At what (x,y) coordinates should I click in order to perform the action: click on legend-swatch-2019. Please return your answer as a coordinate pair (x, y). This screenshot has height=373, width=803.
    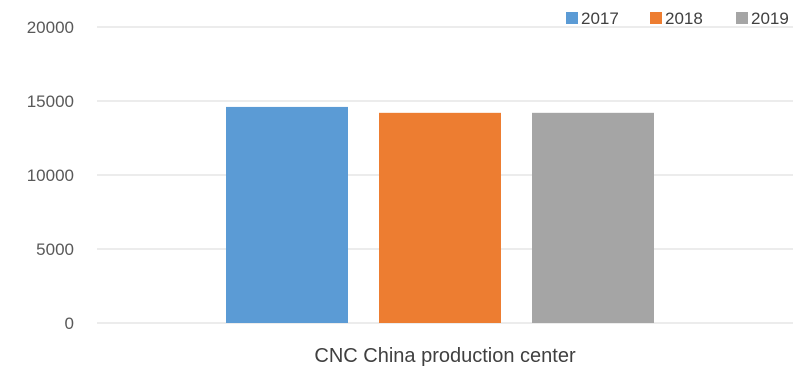
    Looking at the image, I should click on (742, 18).